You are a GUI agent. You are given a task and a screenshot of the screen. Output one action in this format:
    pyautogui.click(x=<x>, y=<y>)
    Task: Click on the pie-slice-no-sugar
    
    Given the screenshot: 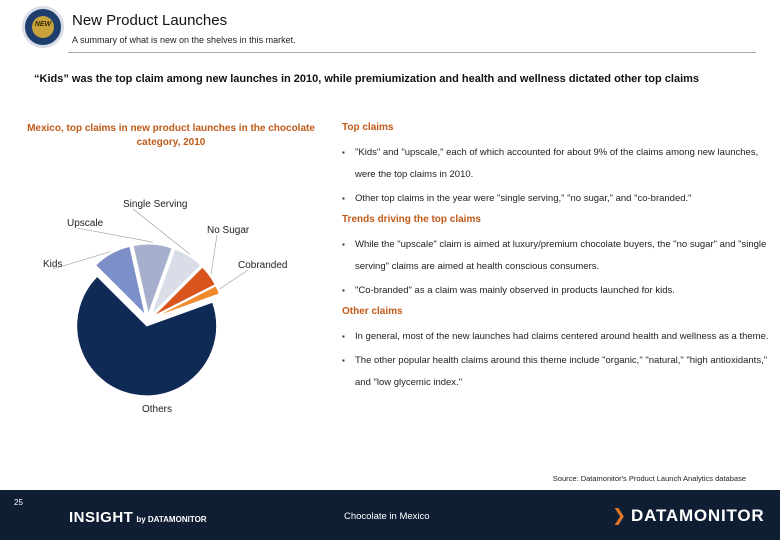 What is the action you would take?
    pyautogui.click(x=184, y=291)
    